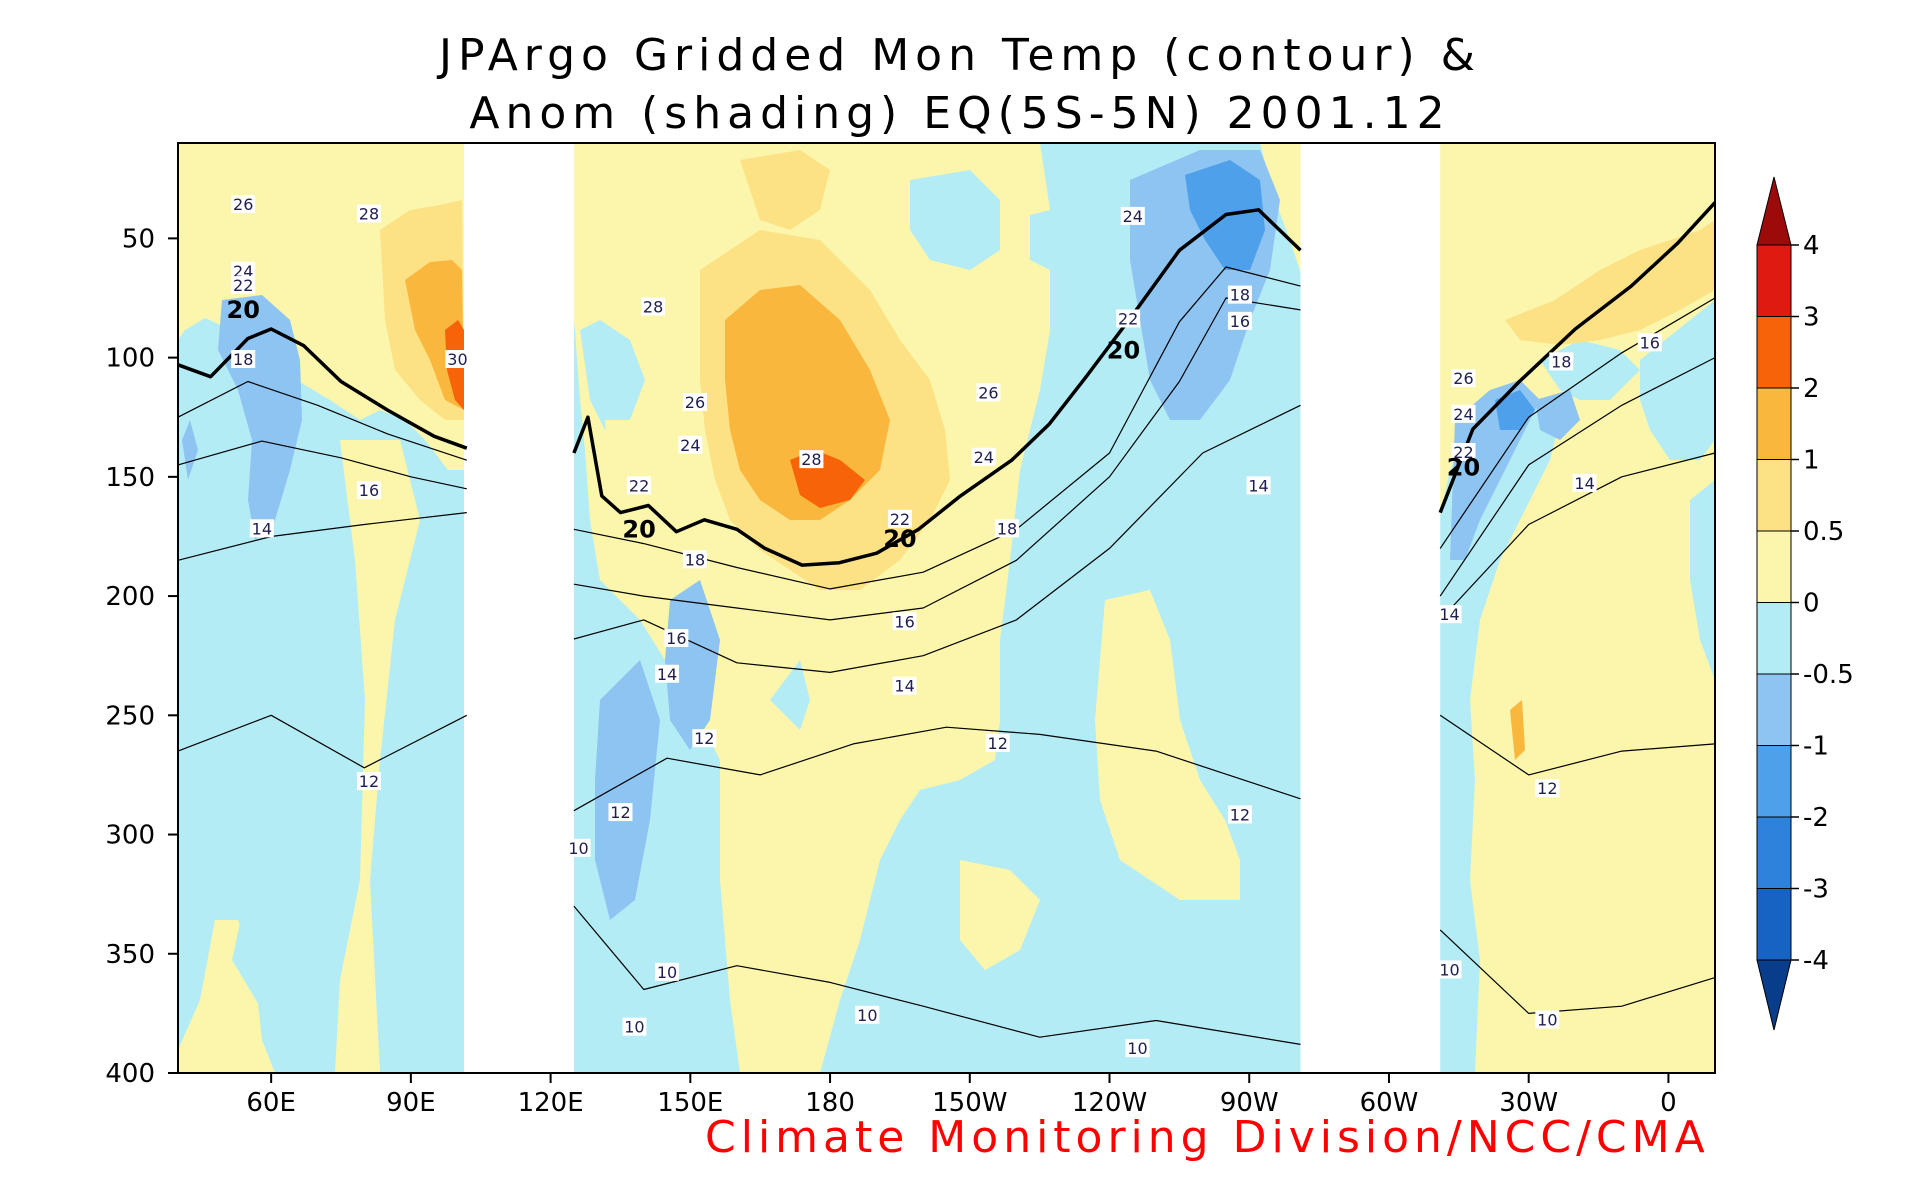  Describe the element at coordinates (130, 1074) in the screenshot. I see `y-tick-label-400: 400` at that location.